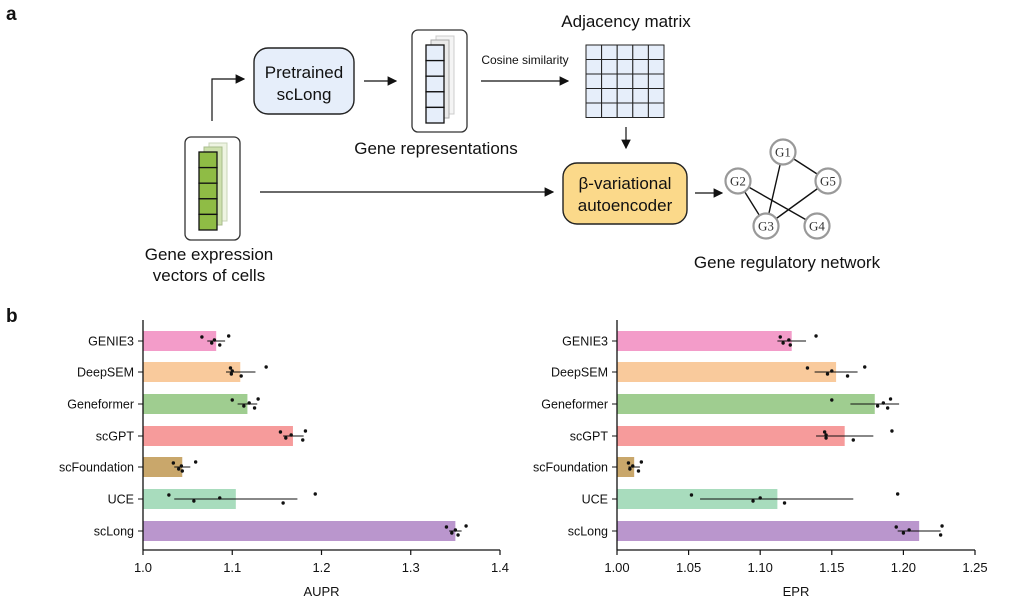  What do you see at coordinates (105, 373) in the screenshot?
I see `category-label: DeepSEM` at bounding box center [105, 373].